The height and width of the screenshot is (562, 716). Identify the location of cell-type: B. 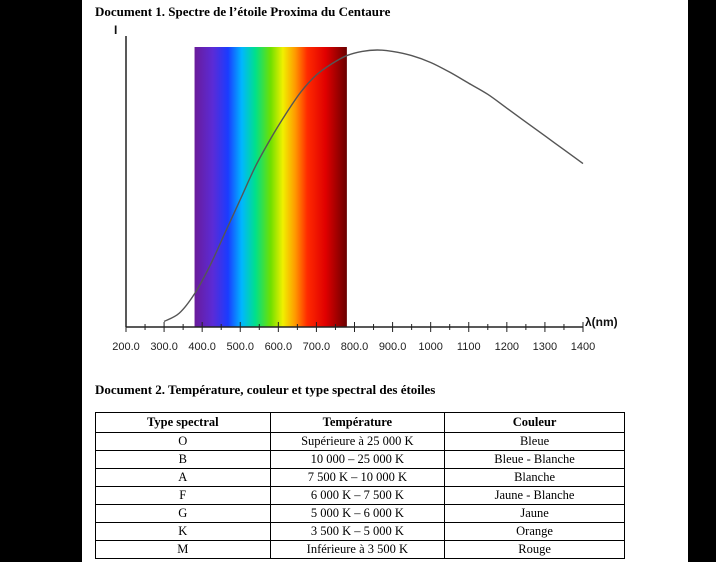
(183, 459).